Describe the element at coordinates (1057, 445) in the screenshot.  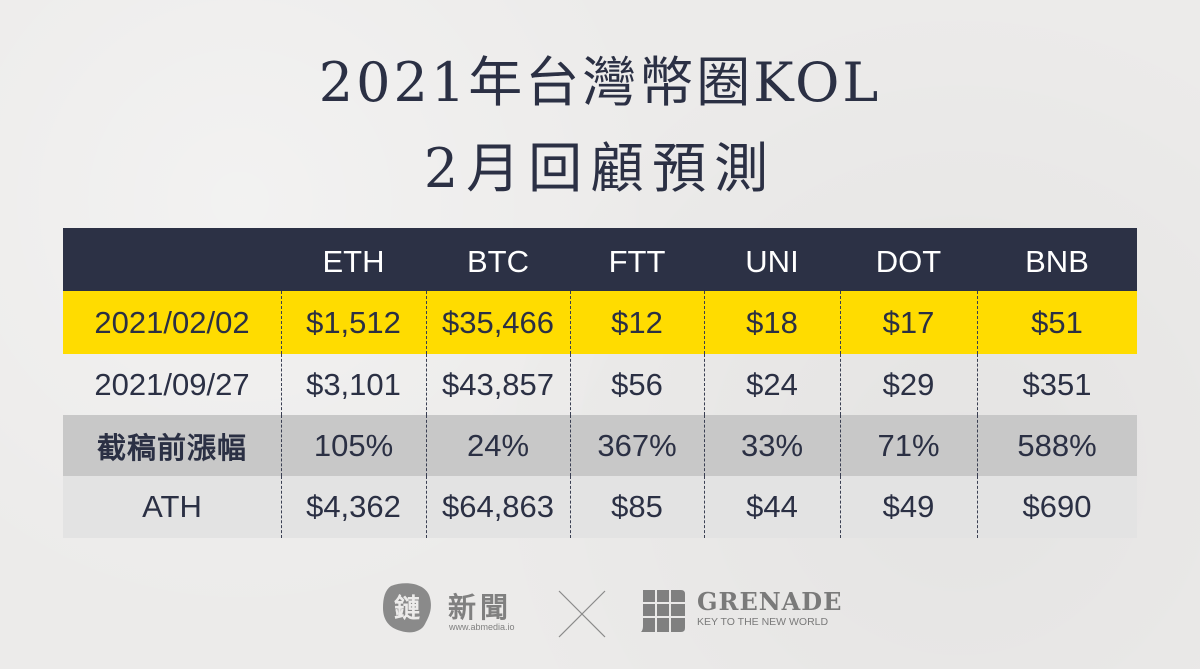
I see `cell-bnb: 588%` at that location.